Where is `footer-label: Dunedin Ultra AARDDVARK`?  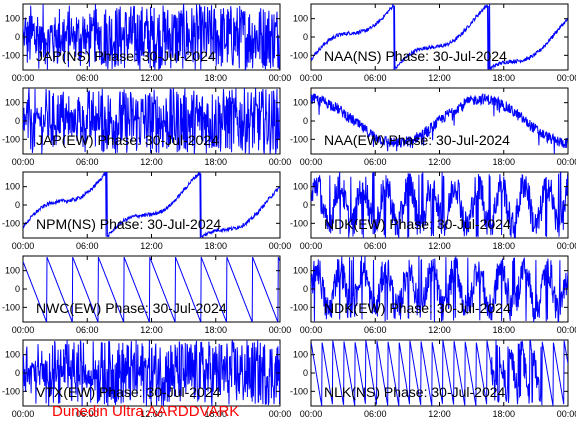
footer-label: Dunedin Ultra AARDDVARK is located at coordinates (146, 411).